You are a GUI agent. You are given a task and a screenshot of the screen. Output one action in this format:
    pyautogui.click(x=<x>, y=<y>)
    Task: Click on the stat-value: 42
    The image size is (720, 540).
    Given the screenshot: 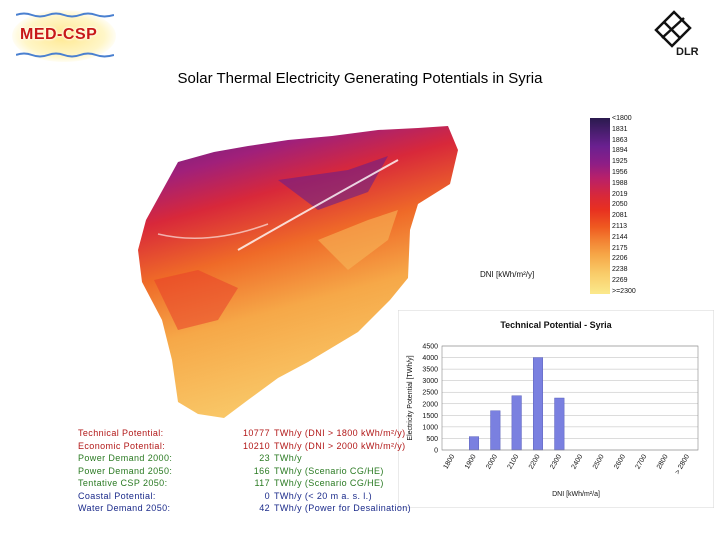 What is the action you would take?
    pyautogui.click(x=264, y=508)
    